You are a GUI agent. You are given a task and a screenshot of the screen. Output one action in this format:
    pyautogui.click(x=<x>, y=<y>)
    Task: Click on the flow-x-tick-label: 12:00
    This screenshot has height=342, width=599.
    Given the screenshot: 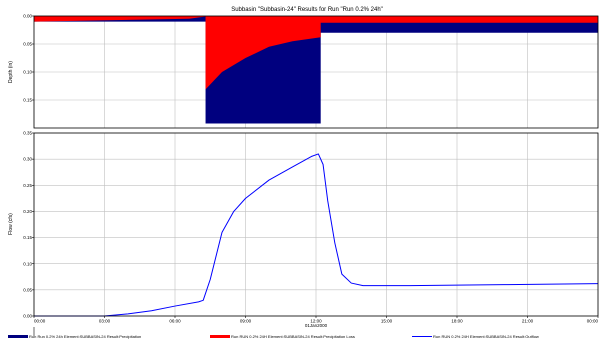 What is the action you would take?
    pyautogui.click(x=316, y=321)
    